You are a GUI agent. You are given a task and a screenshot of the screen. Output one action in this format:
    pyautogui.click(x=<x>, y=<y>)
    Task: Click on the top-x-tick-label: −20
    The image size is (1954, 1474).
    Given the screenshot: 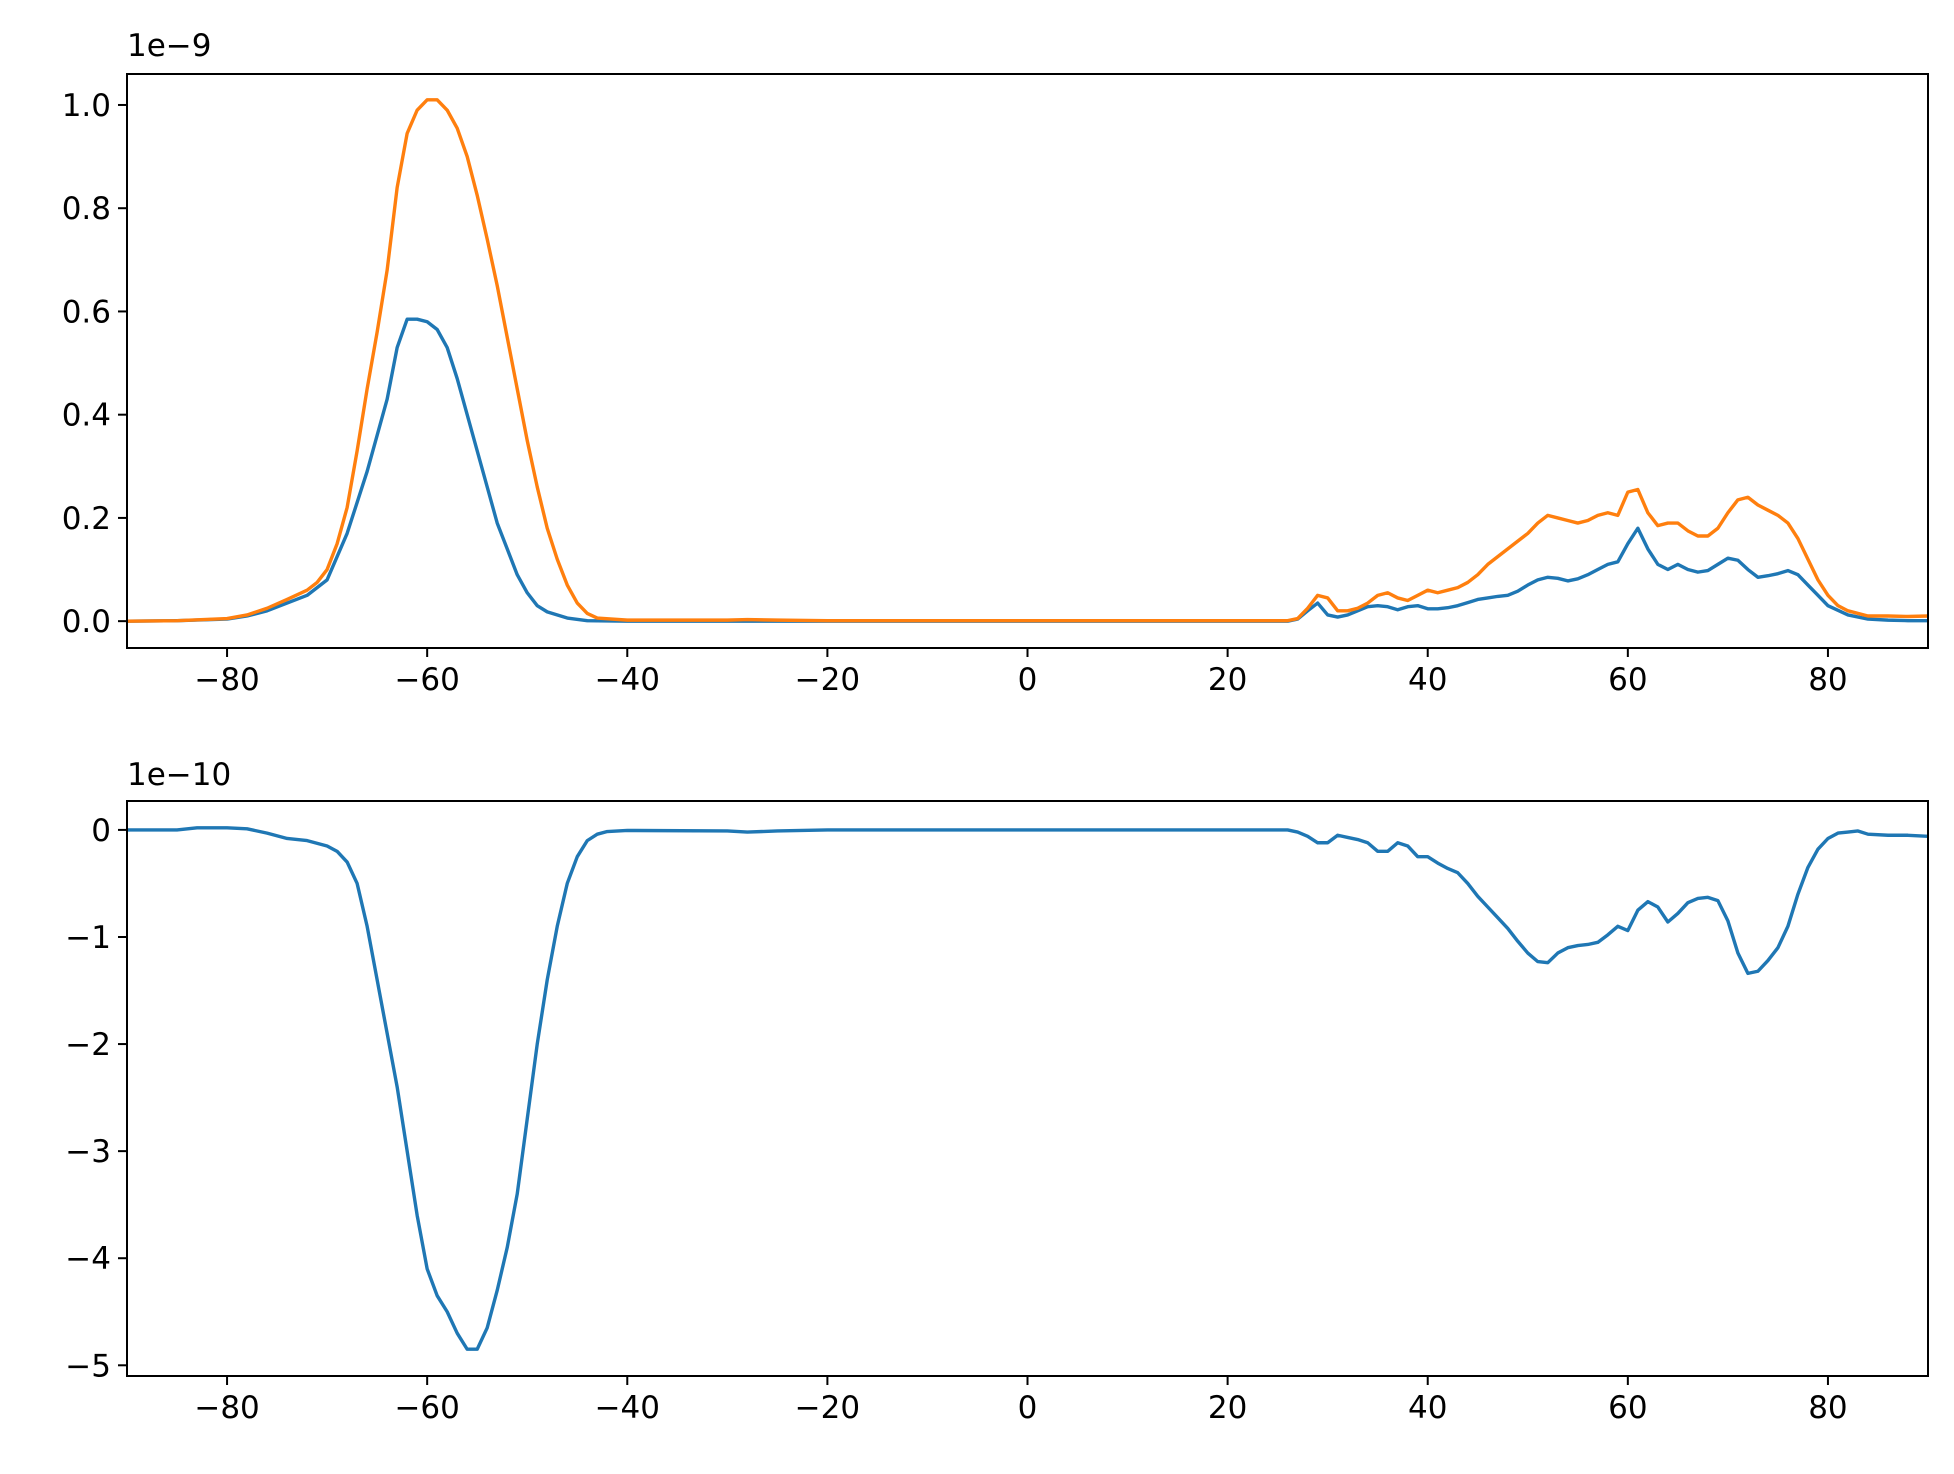 What is the action you would take?
    pyautogui.click(x=827, y=680)
    